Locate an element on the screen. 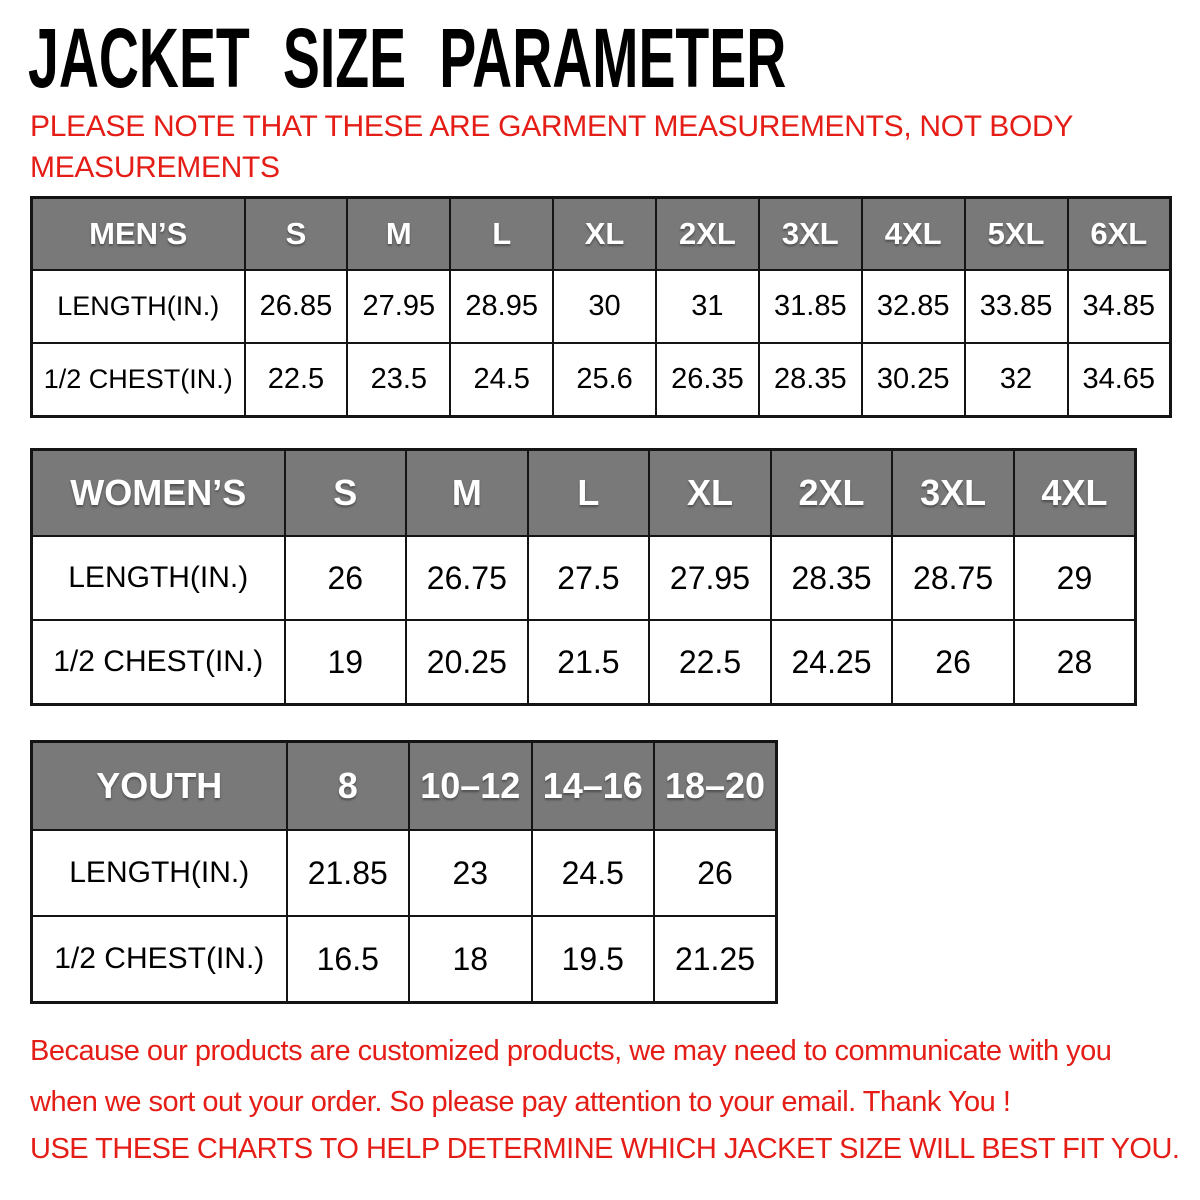 Image resolution: width=1200 pixels, height=1200 pixels. table-row: LENGTH(IN.) 26 26.75 27.5 27.95 28.35 28.75 29 is located at coordinates (583, 578).